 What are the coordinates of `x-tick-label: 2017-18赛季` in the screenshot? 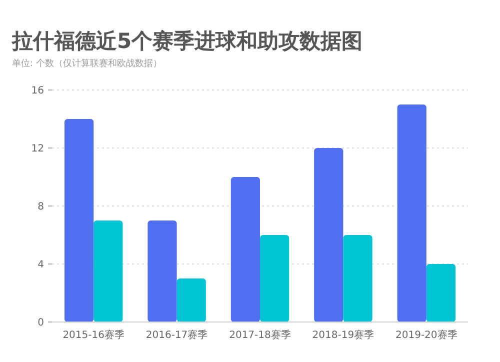 It's located at (260, 335).